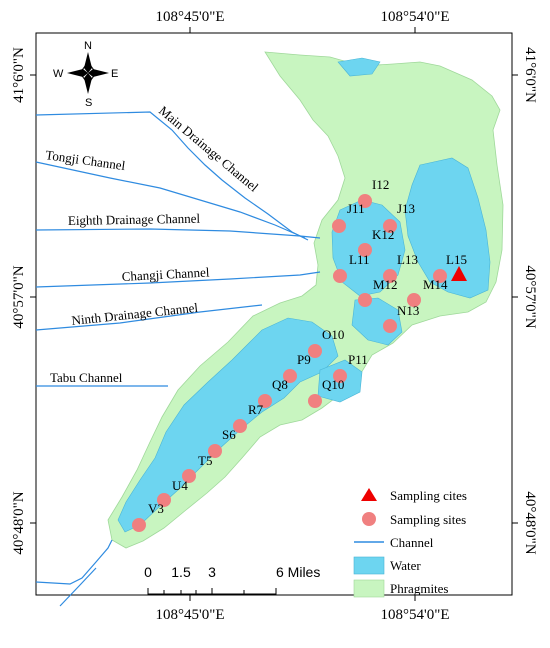 This screenshot has height=648, width=550. I want to click on site-marker-j13, so click(390, 226).